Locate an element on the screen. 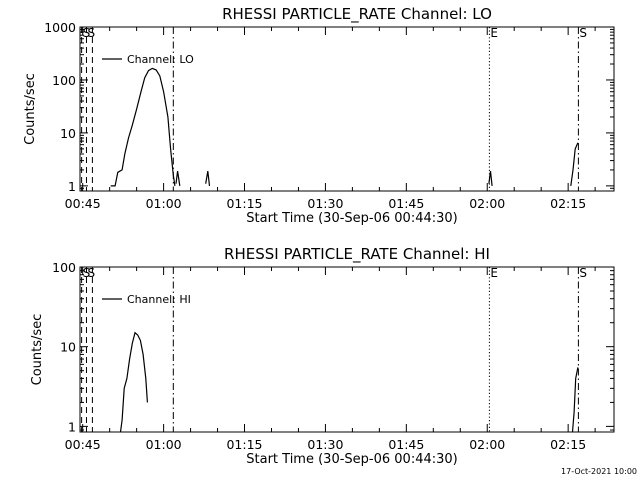  legend-entry: Channel: HI is located at coordinates (159, 299).